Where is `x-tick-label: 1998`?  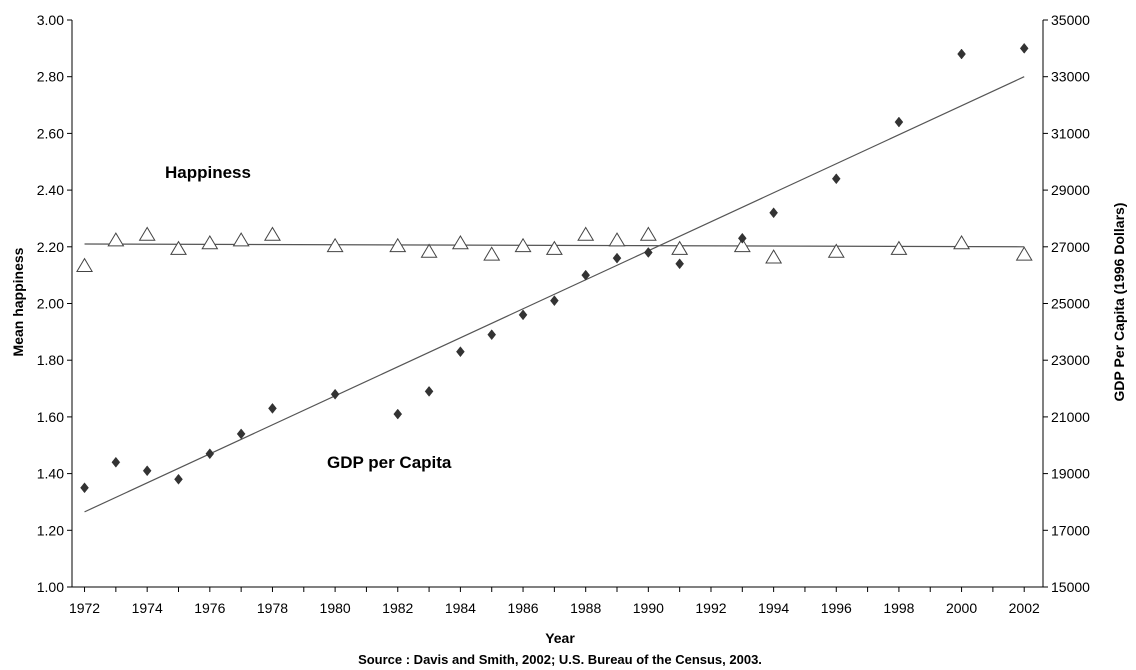
x-tick-label: 1998 is located at coordinates (898, 608).